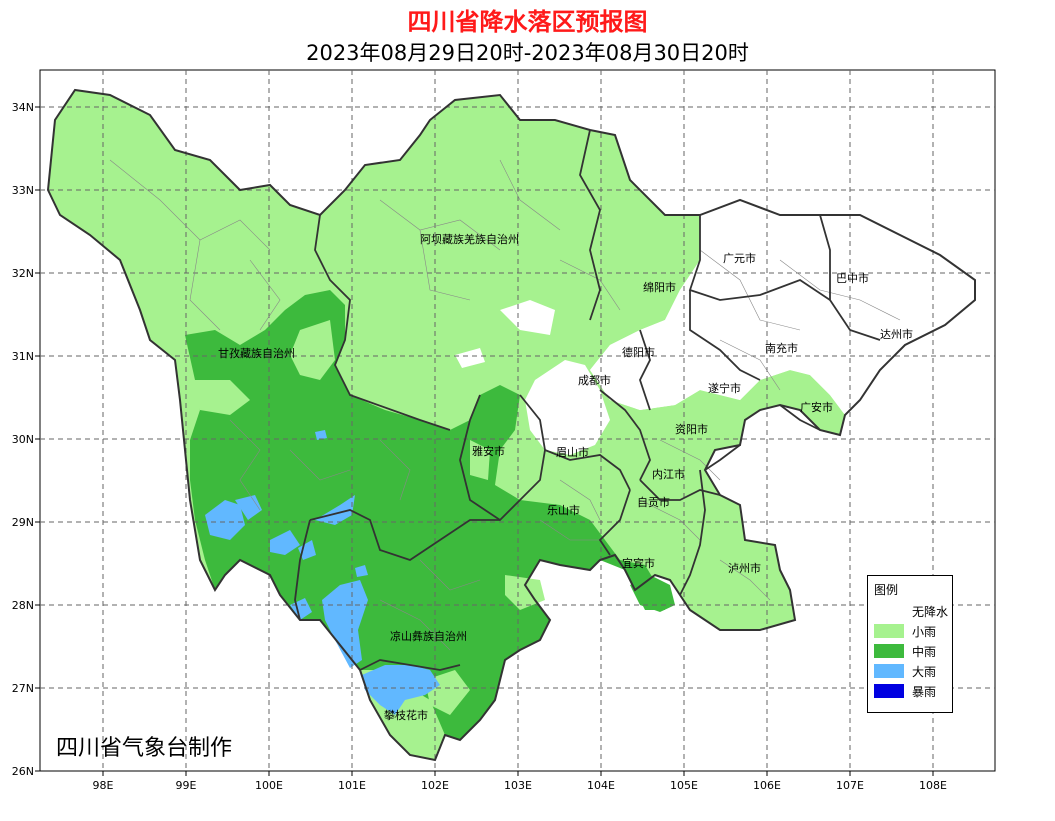 The image size is (1055, 821). Describe the element at coordinates (103, 785) in the screenshot. I see `lon-tick-98e: 98E` at that location.